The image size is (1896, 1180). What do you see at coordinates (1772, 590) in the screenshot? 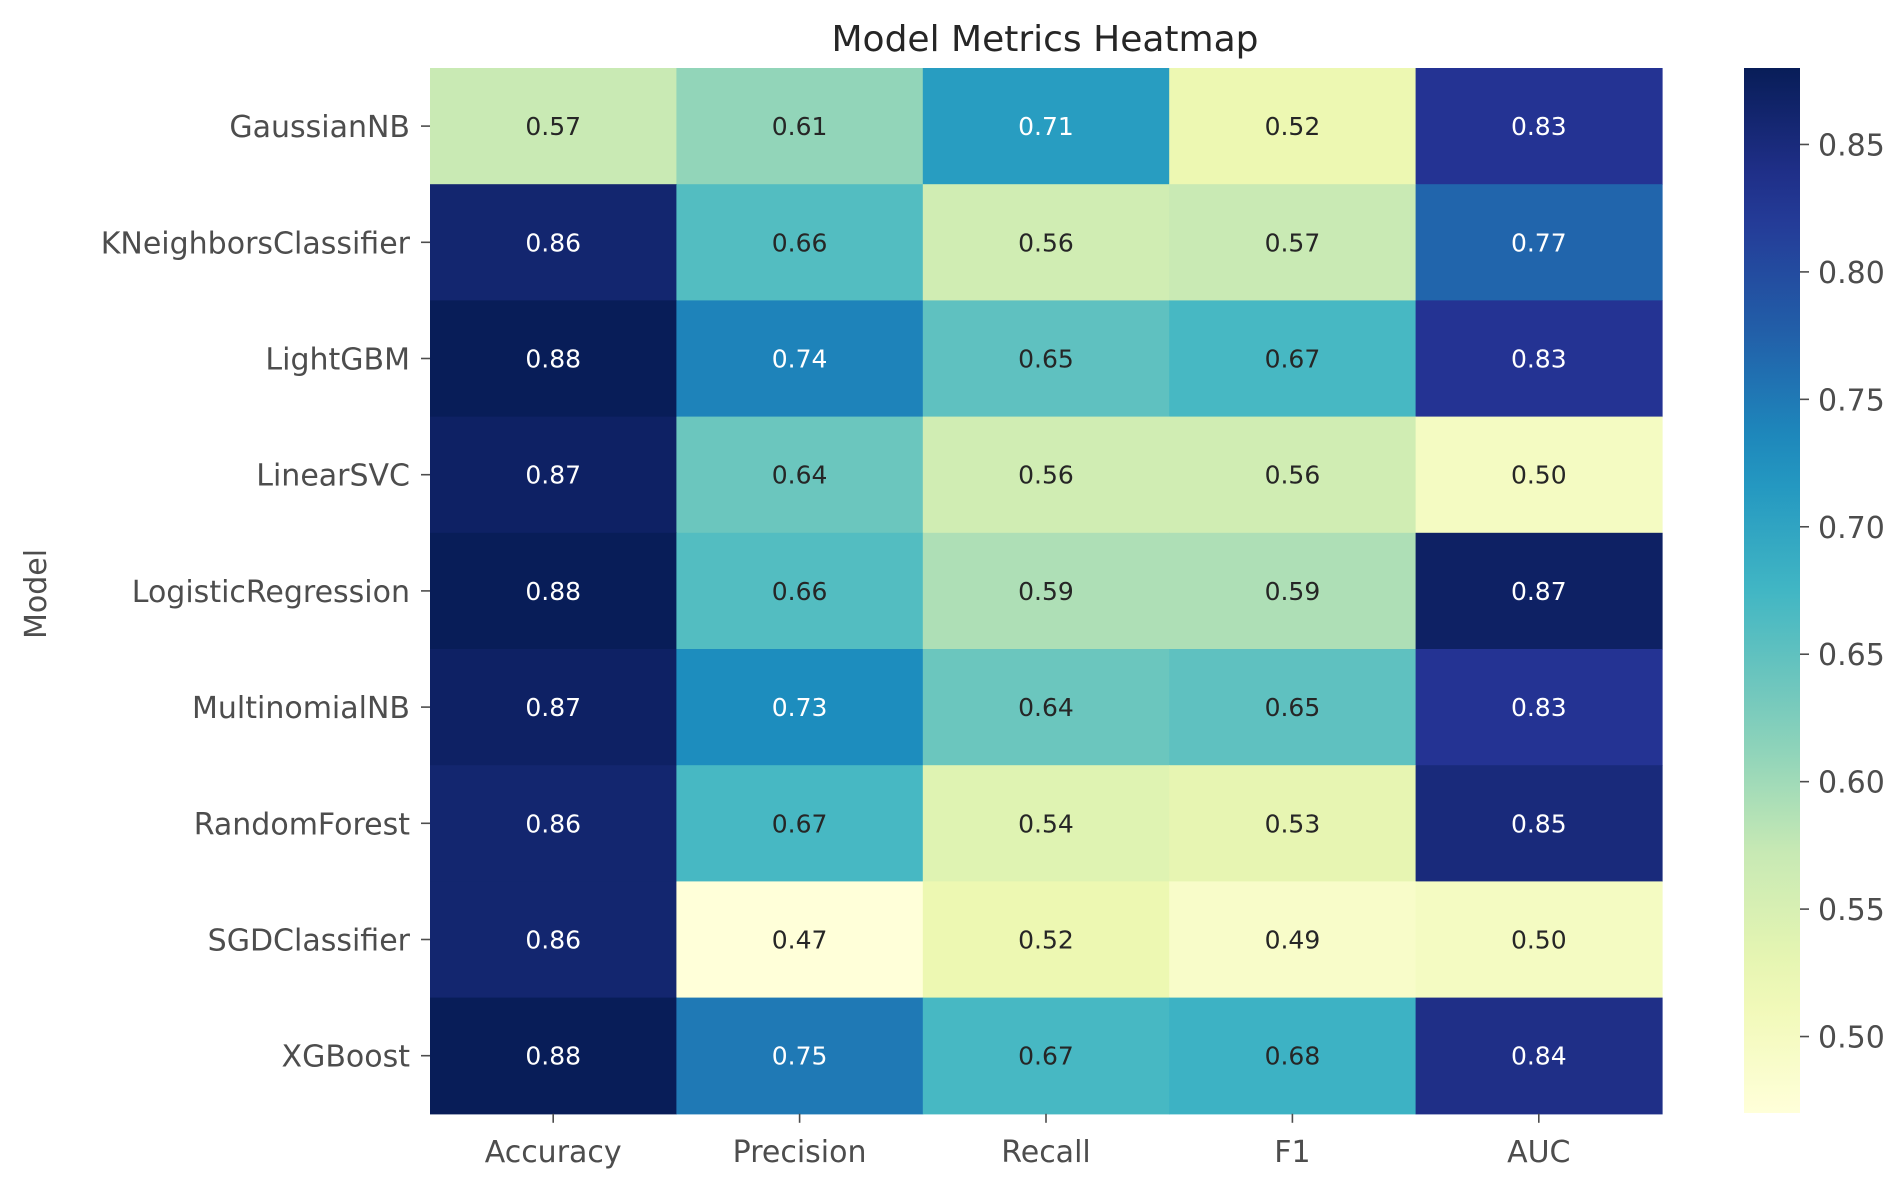
I see `colorbar-gradient` at bounding box center [1772, 590].